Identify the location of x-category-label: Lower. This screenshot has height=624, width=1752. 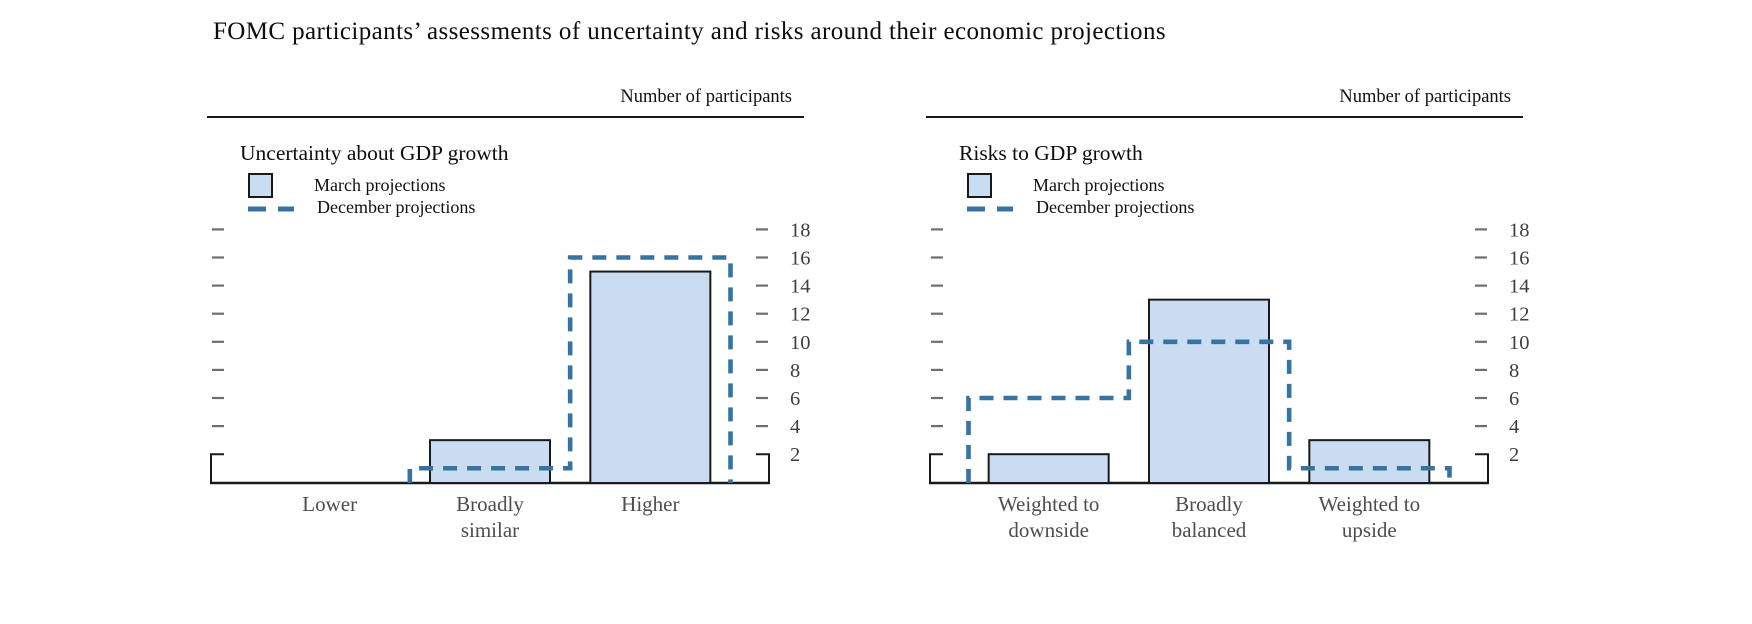
(329, 504).